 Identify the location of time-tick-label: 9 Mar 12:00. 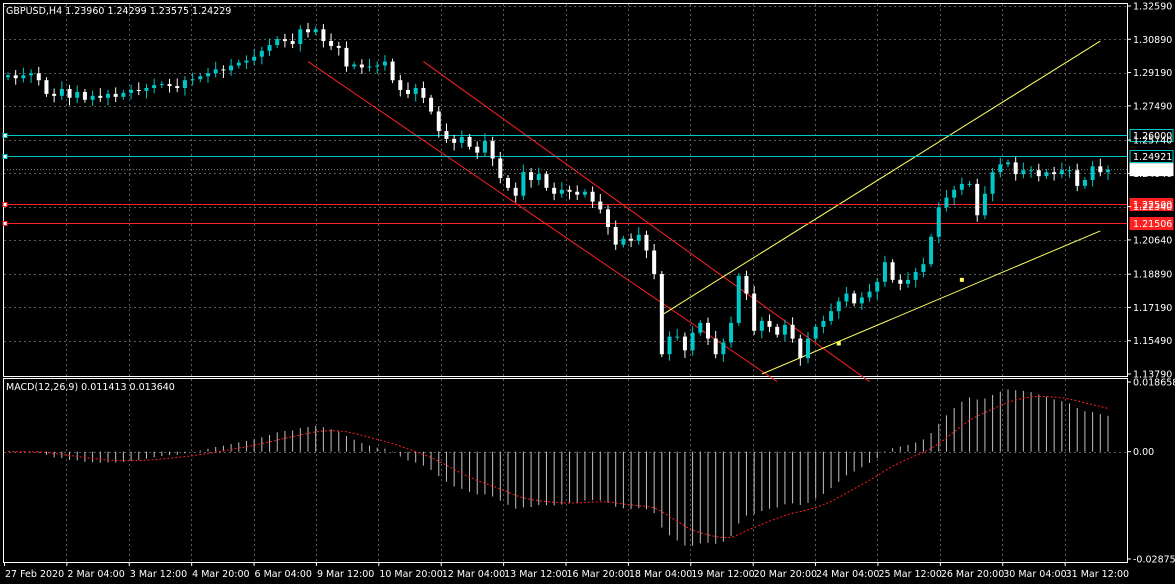
(345, 574).